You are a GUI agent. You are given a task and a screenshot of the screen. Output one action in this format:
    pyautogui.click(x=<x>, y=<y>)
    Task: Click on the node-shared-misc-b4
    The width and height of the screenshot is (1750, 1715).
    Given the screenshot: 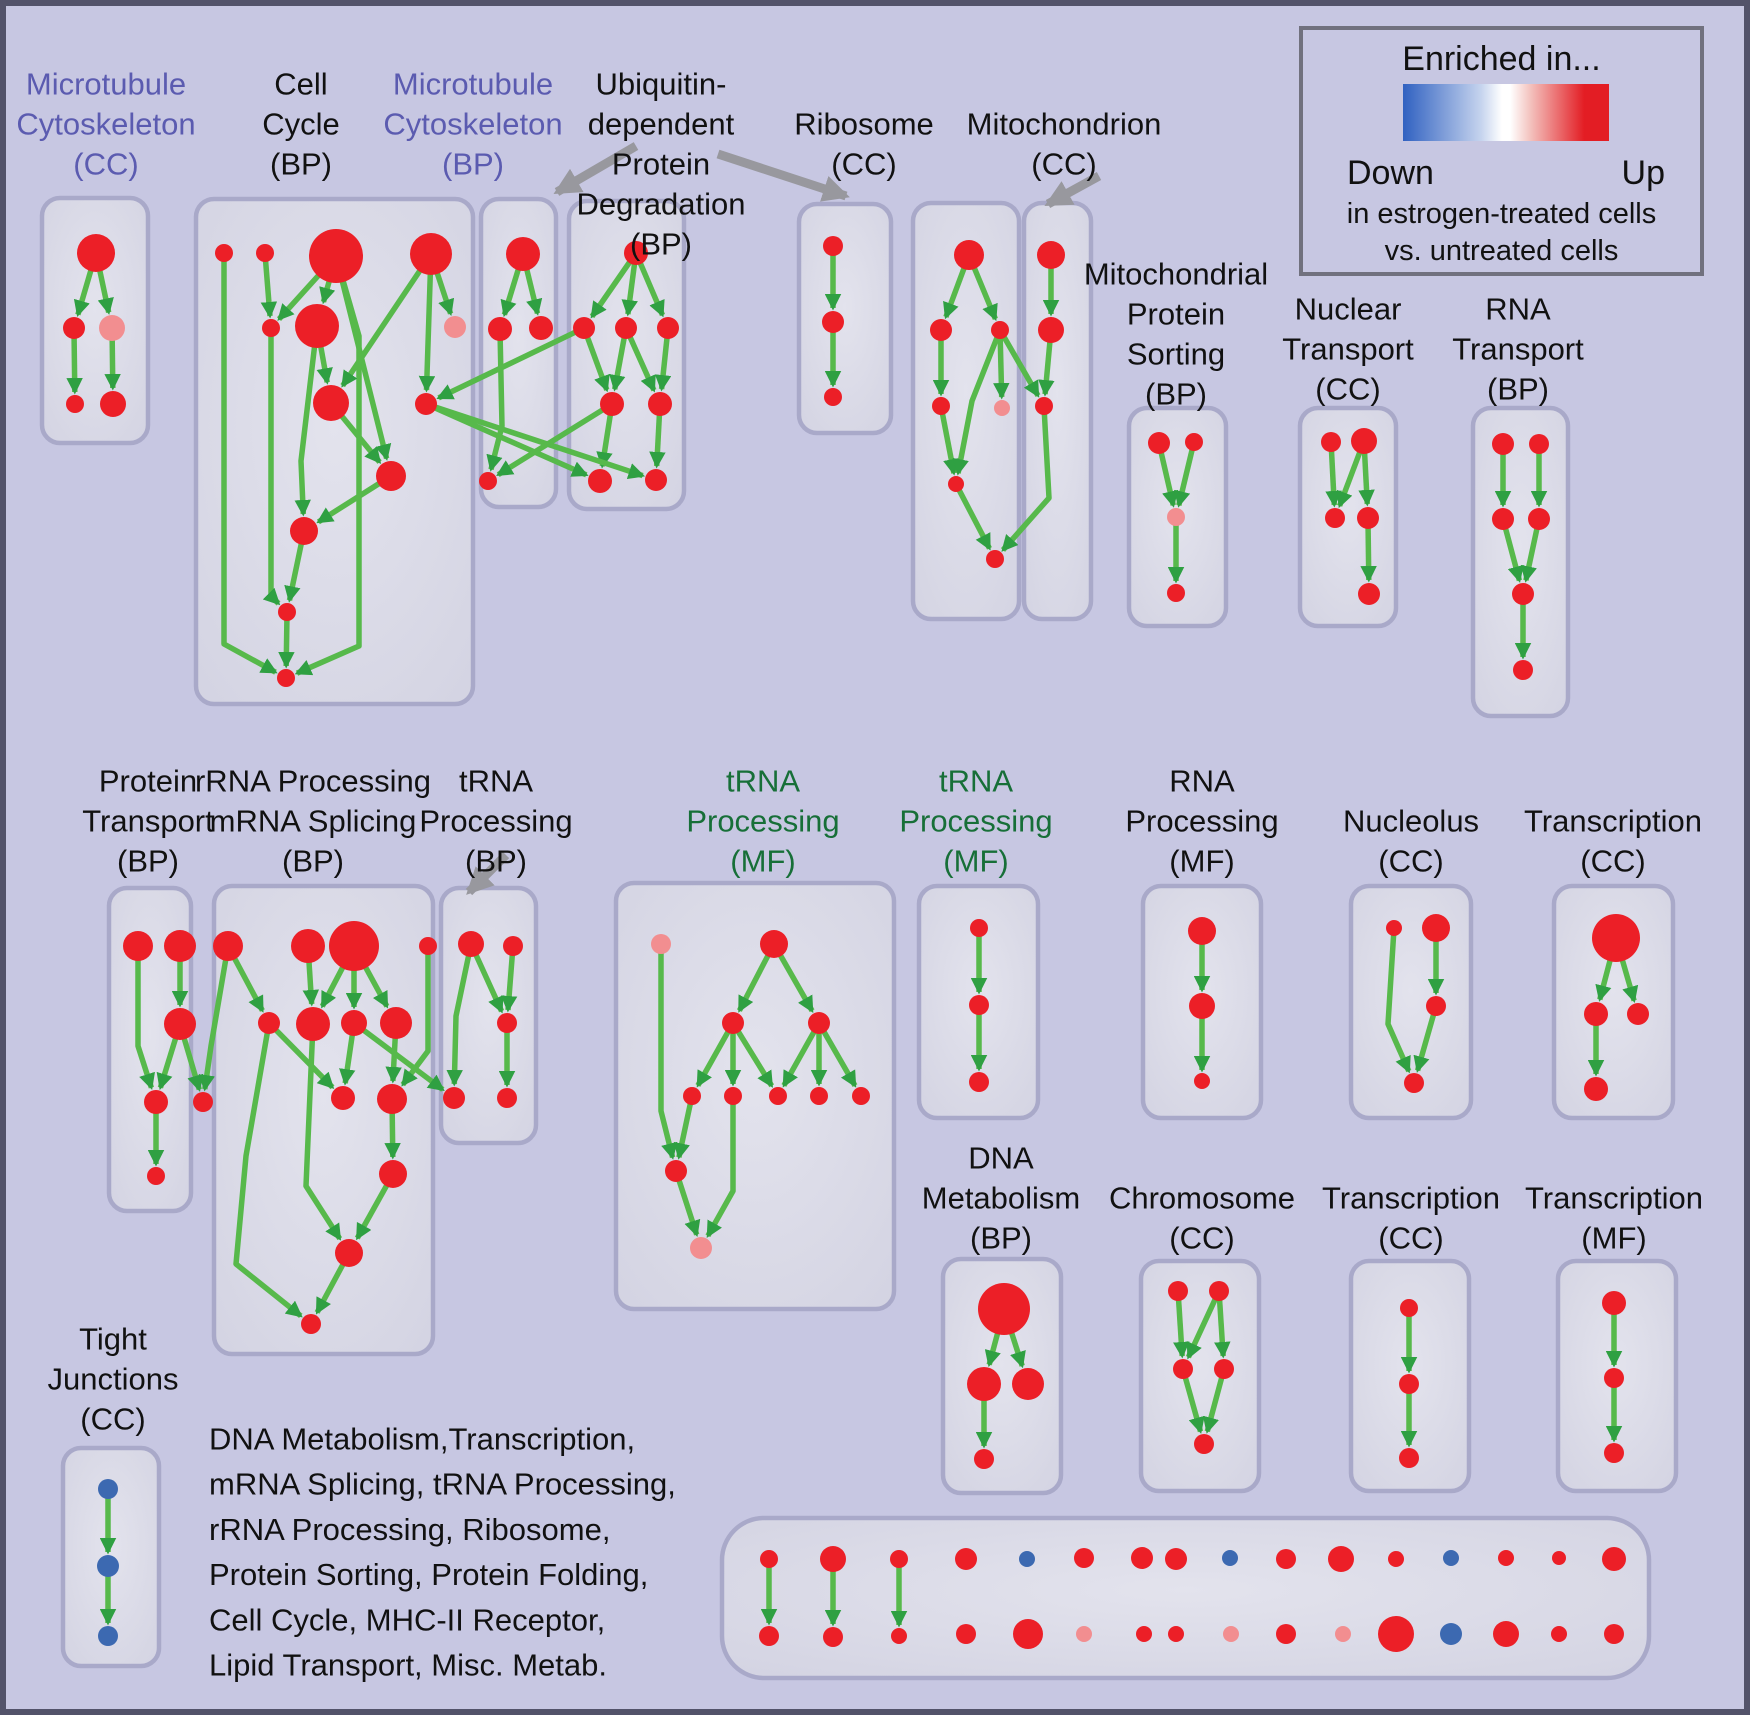 What is the action you would take?
    pyautogui.click(x=966, y=1634)
    